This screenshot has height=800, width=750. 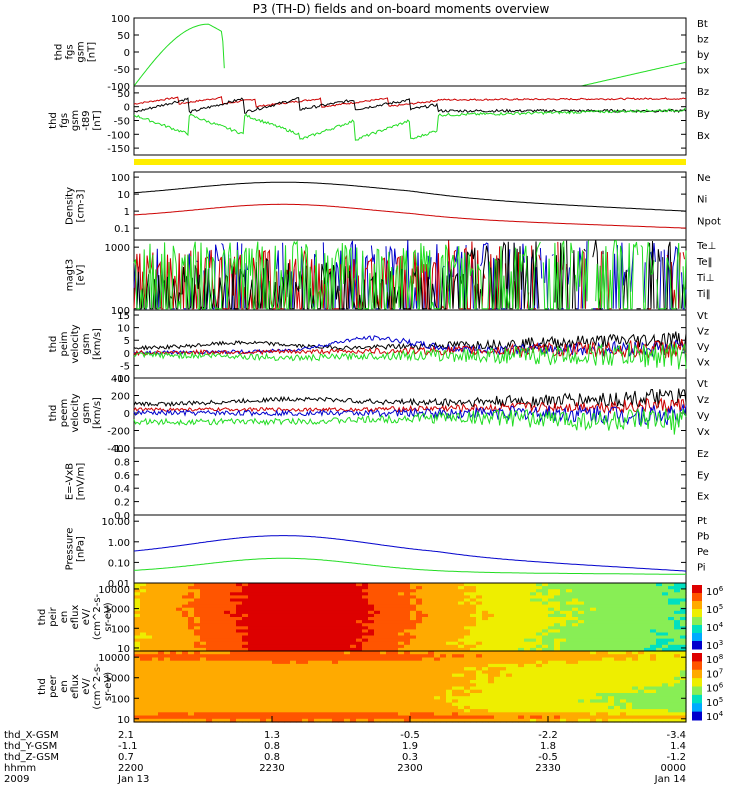 I want to click on y-tick-label: 0, so click(x=127, y=354).